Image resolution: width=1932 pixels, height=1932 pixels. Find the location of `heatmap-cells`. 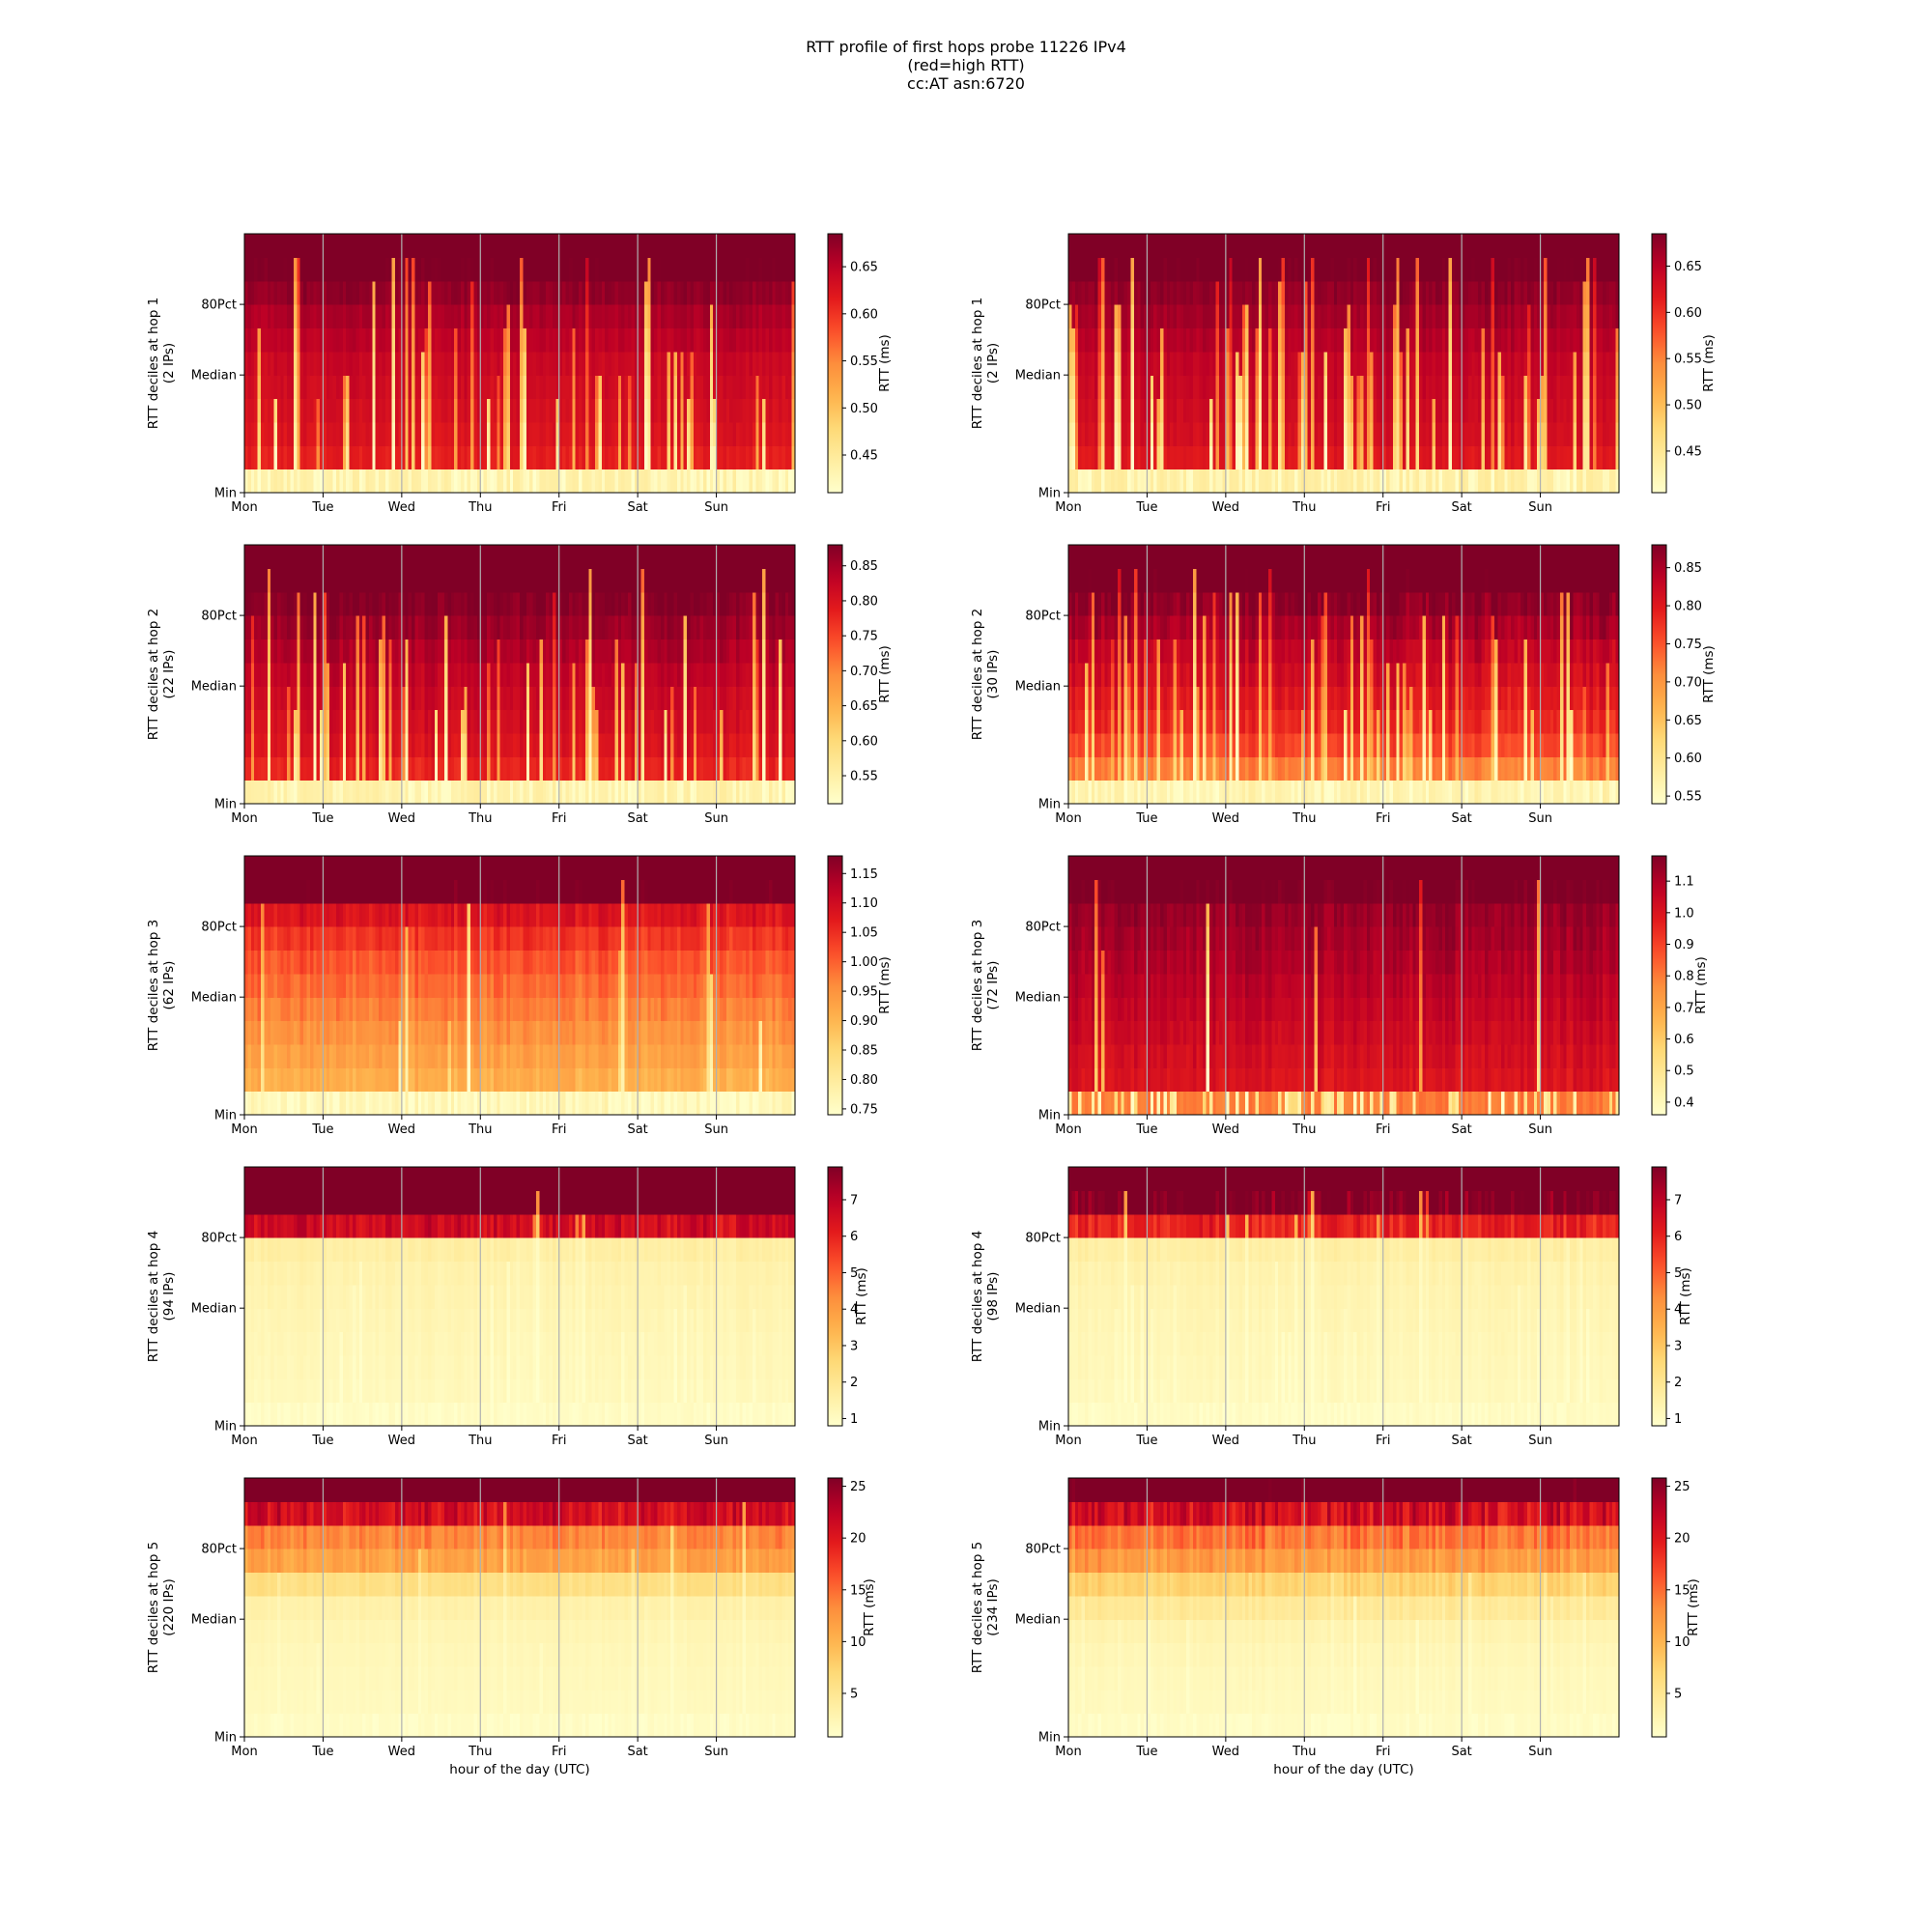

heatmap-cells is located at coordinates (520, 675).